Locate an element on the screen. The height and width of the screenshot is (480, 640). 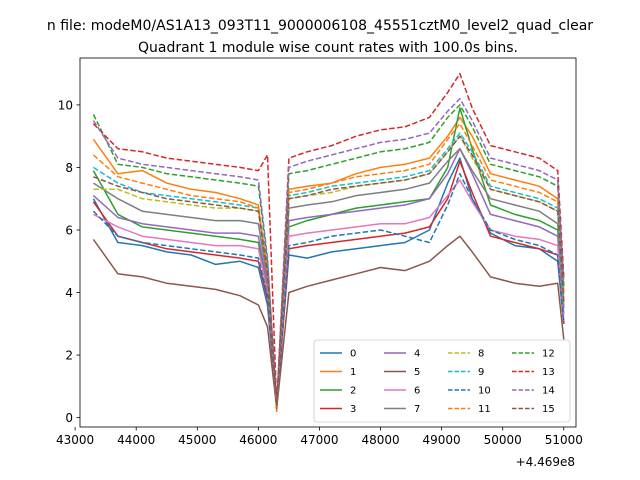
legend-label-8: 8 is located at coordinates (481, 354).